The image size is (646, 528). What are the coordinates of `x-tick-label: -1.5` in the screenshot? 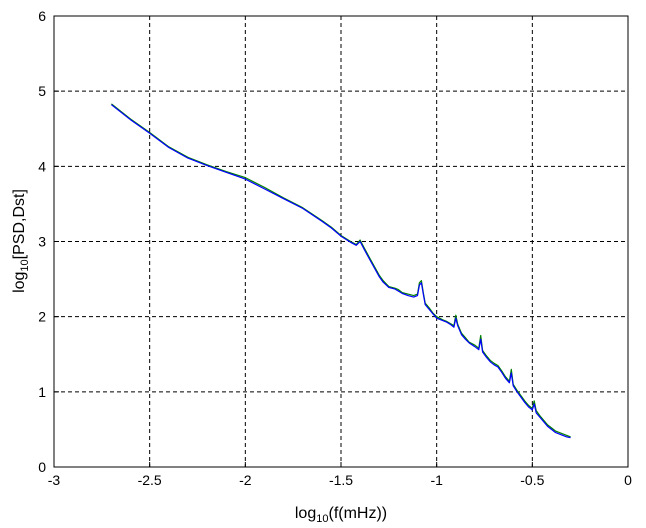 It's located at (341, 480).